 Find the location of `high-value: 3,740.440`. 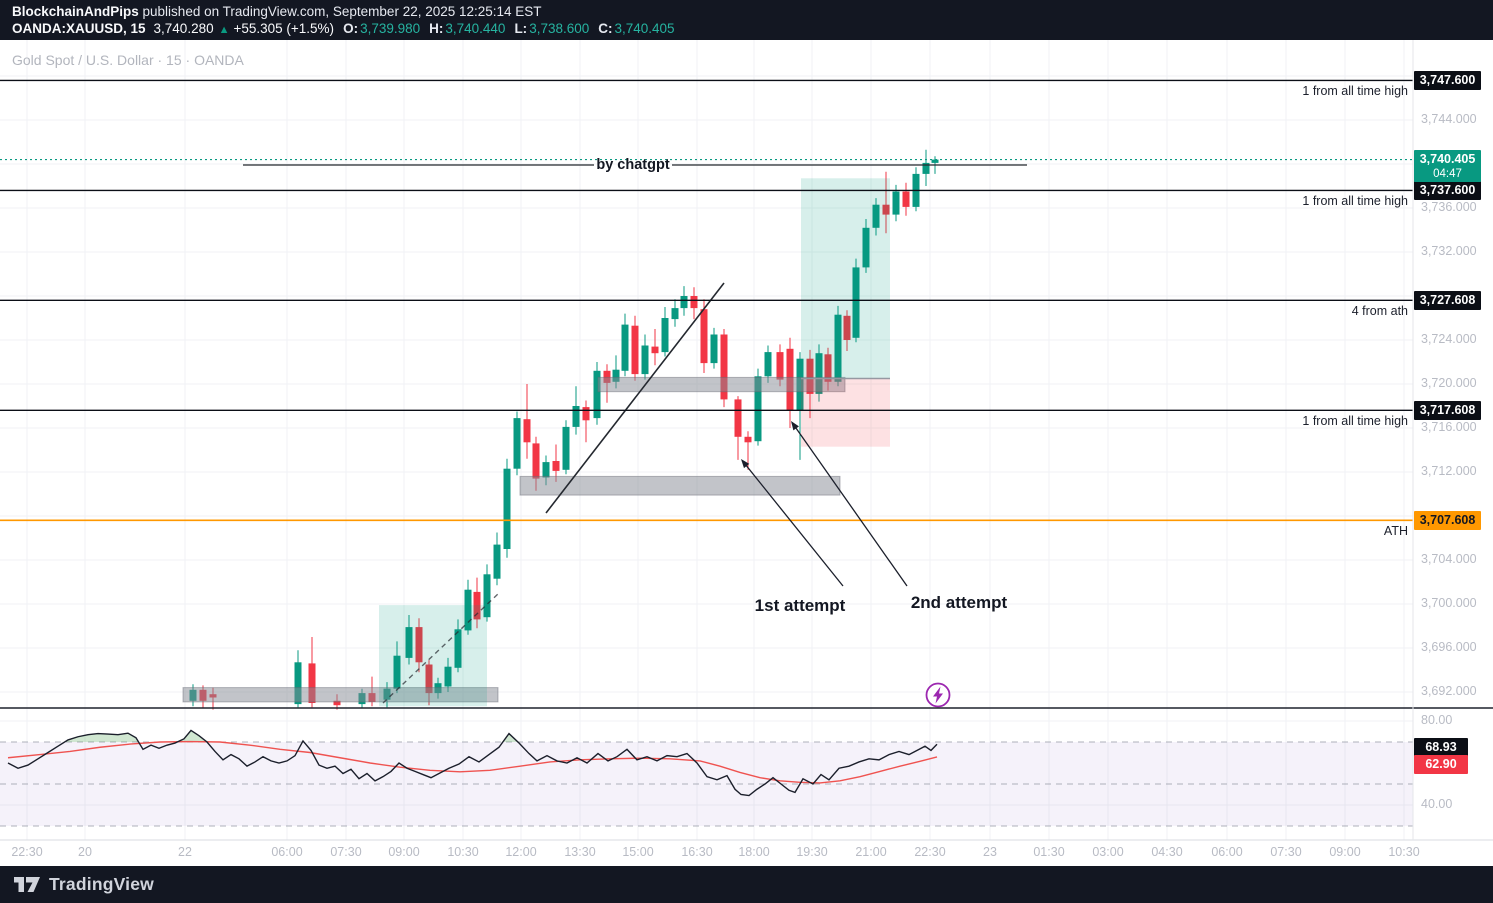

high-value: 3,740.440 is located at coordinates (475, 28).